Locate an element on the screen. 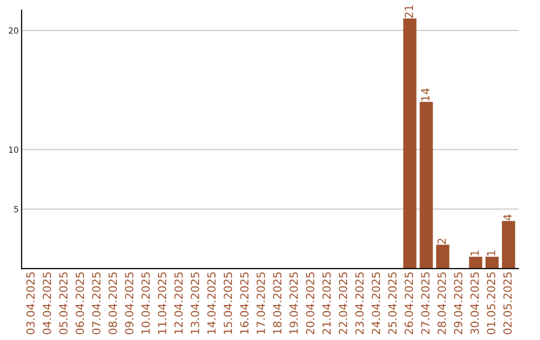  x-tick-label: 01.05.2025 is located at coordinates (491, 303).